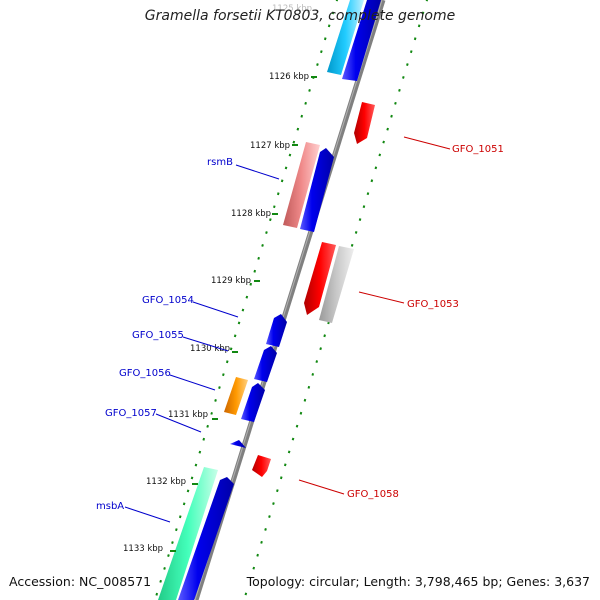  Describe the element at coordinates (292, 9) in the screenshot. I see `tick-1125: 1125 kbp` at that location.